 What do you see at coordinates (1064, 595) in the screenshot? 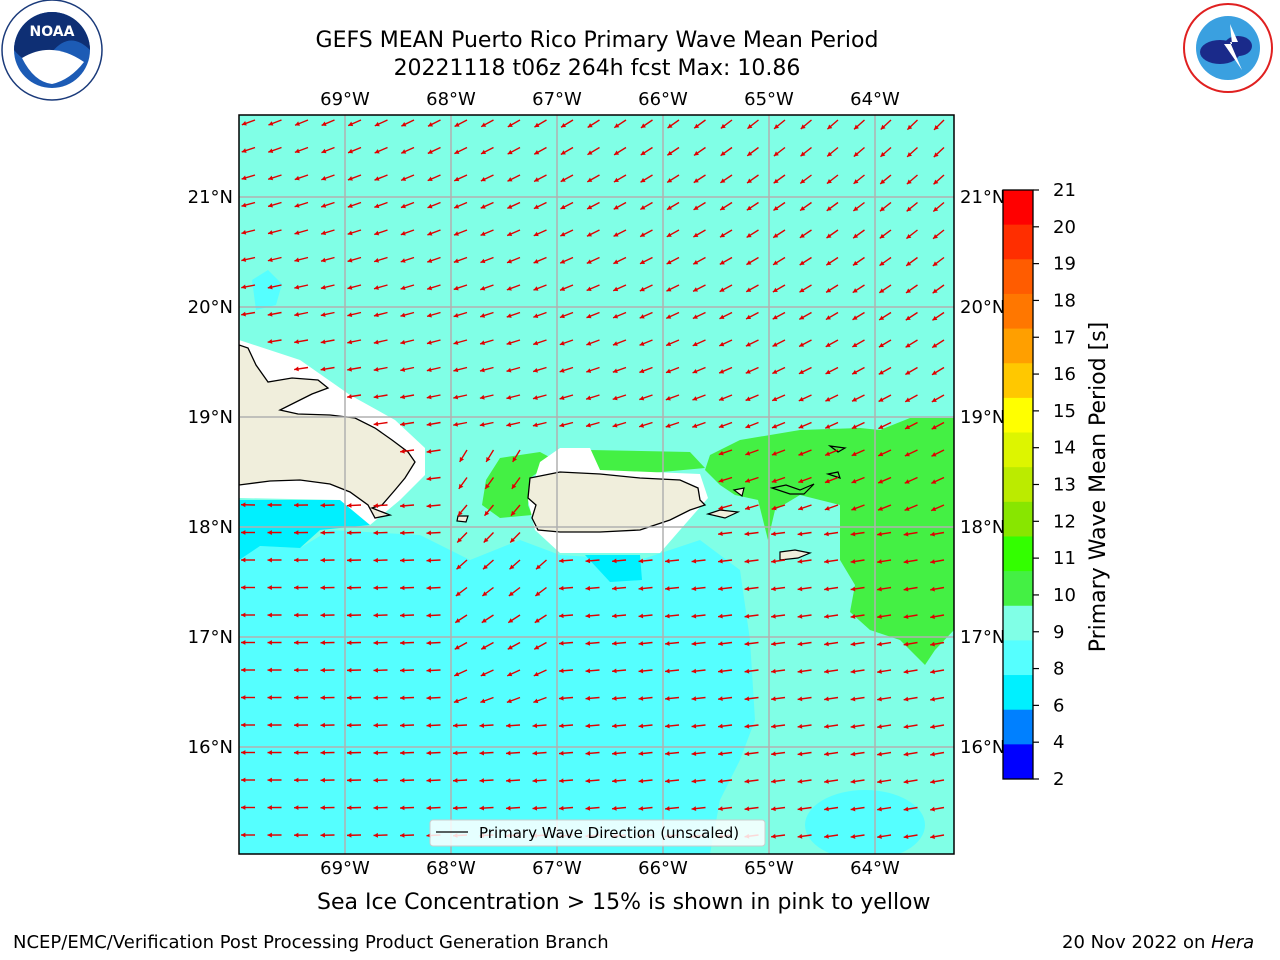
I see `colorbar-tick-label: 10` at bounding box center [1064, 595].